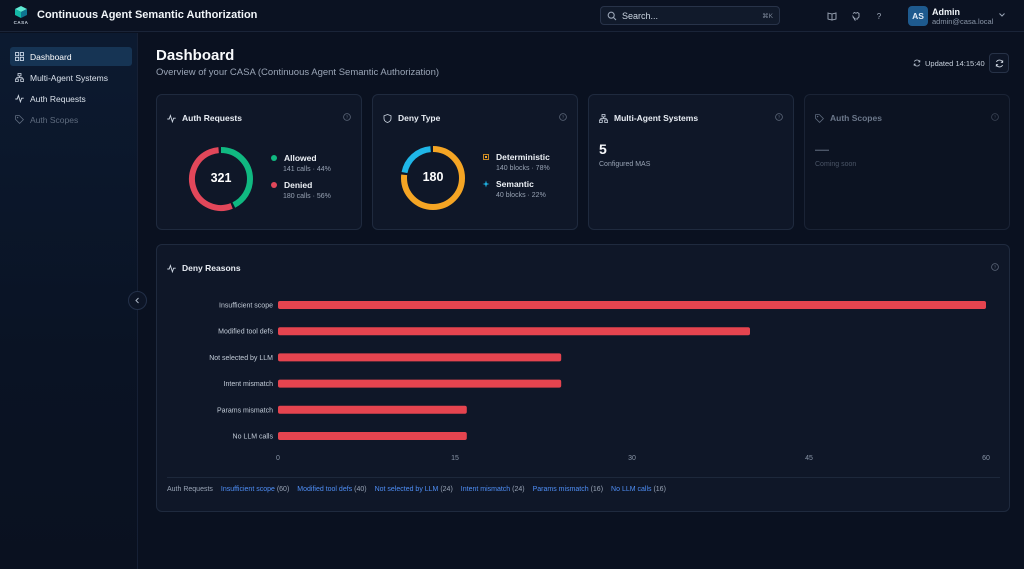 The width and height of the screenshot is (1024, 569). Describe the element at coordinates (603, 149) in the screenshot. I see `mas-count: 5` at that location.